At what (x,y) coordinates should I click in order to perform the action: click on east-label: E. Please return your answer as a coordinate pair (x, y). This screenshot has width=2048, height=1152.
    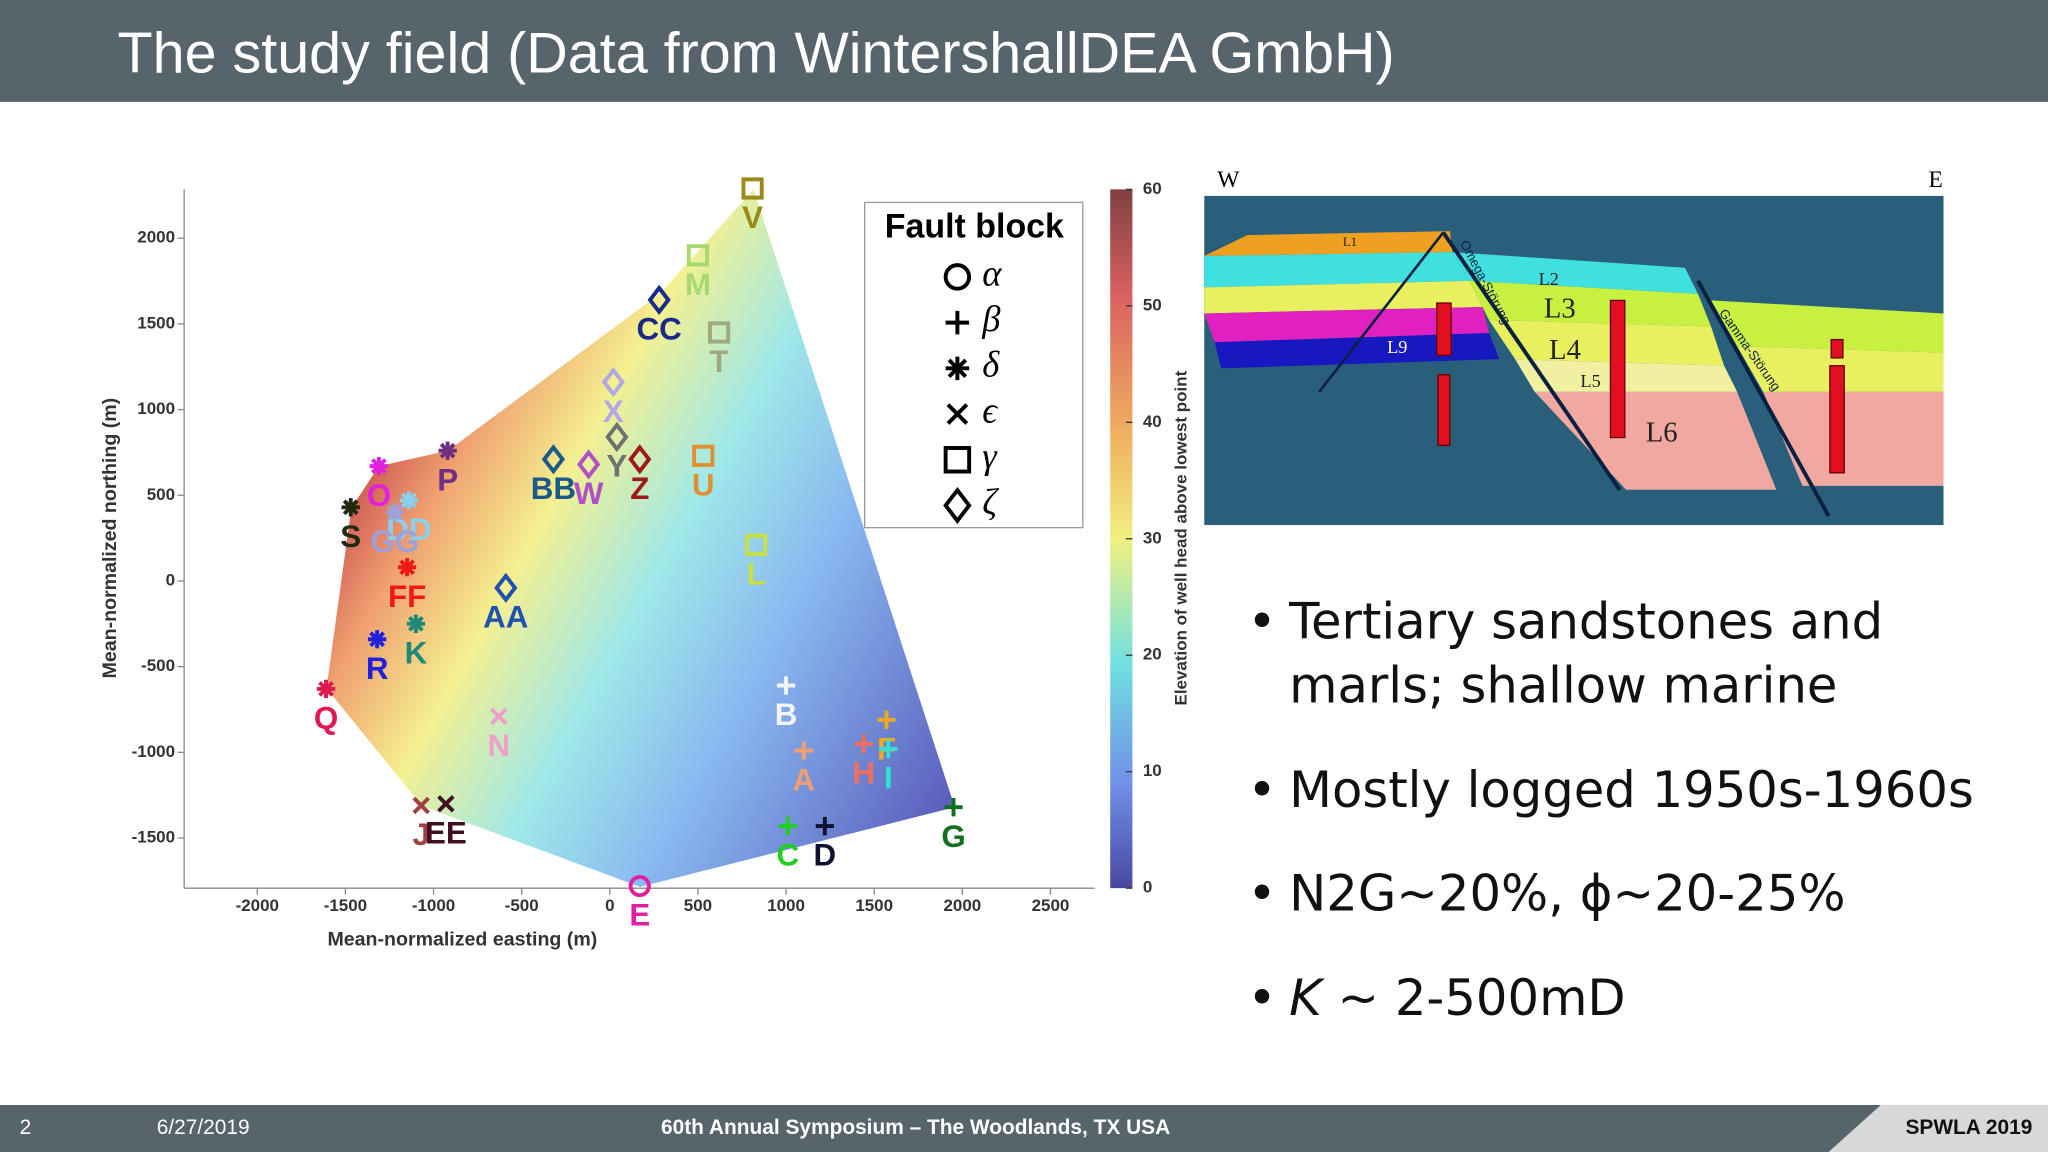
    Looking at the image, I should click on (1935, 180).